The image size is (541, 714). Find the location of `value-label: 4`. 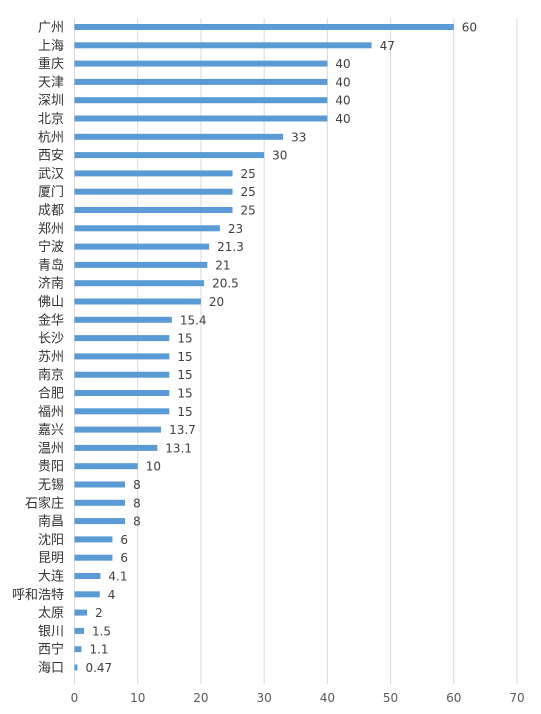

value-label: 4 is located at coordinates (112, 595).